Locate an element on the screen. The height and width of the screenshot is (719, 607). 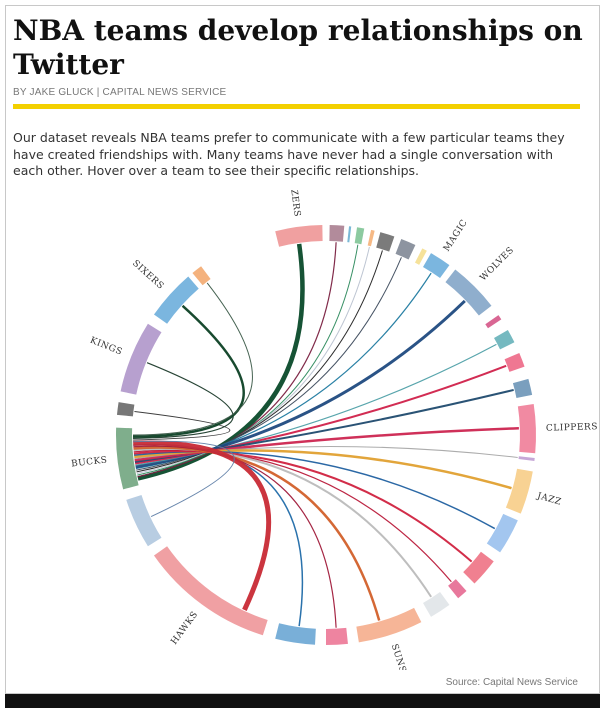
team-label-hawks: HAWKS is located at coordinates (184, 628).